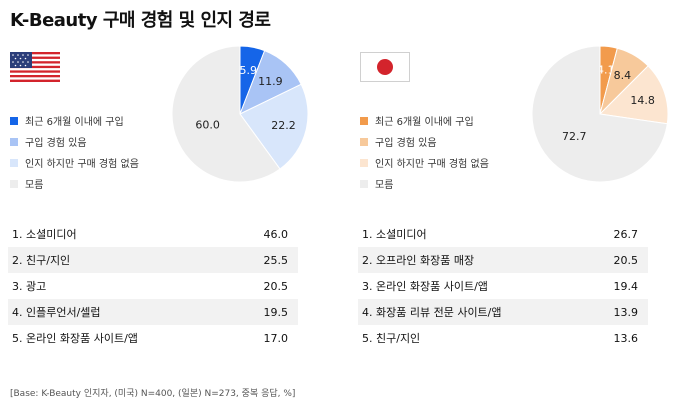 This screenshot has height=409, width=680. I want to click on row-value: 13.9, so click(626, 312).